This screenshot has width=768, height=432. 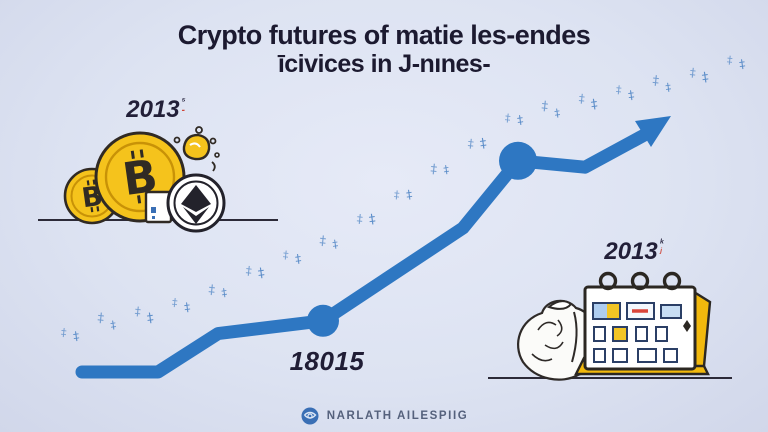 What do you see at coordinates (661, 248) in the screenshot?
I see `year-right-superscript: ᵏ ʲ` at bounding box center [661, 248].